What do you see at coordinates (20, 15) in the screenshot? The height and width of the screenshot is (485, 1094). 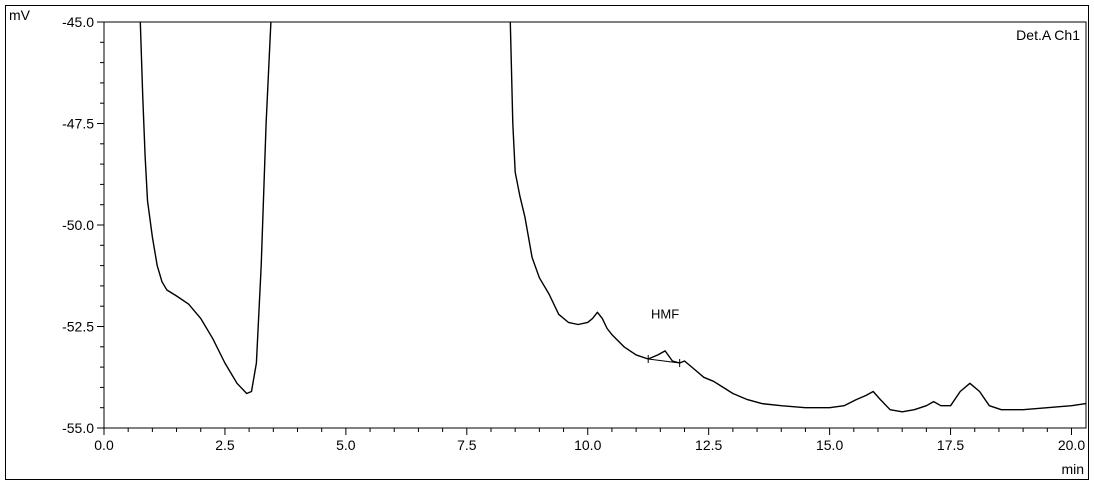 I see `y-axis-unit-label: mV` at bounding box center [20, 15].